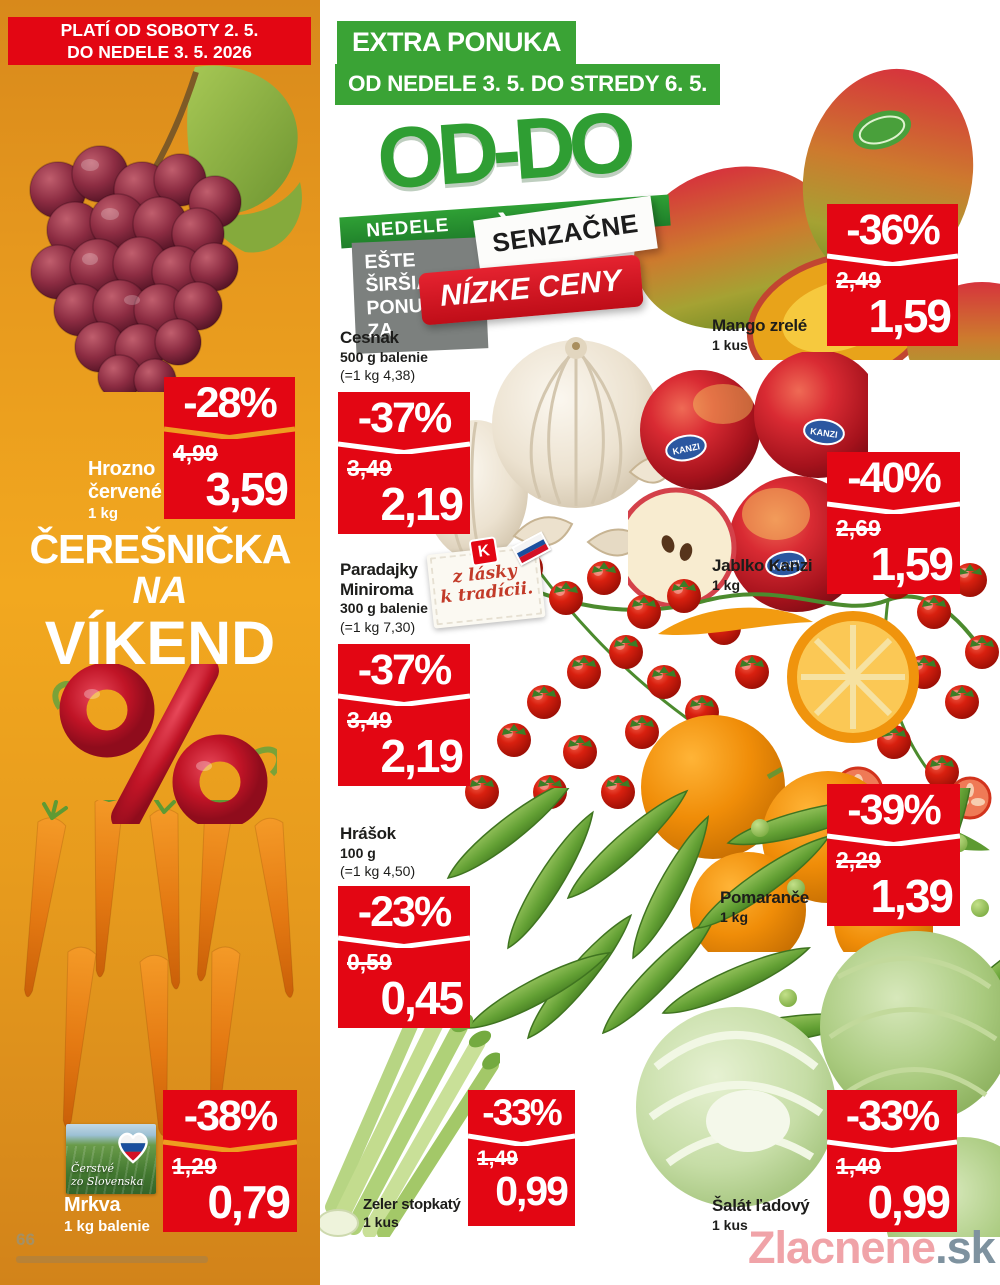  What do you see at coordinates (107, 1226) in the screenshot?
I see `product-unit: 1 kg balenie` at bounding box center [107, 1226].